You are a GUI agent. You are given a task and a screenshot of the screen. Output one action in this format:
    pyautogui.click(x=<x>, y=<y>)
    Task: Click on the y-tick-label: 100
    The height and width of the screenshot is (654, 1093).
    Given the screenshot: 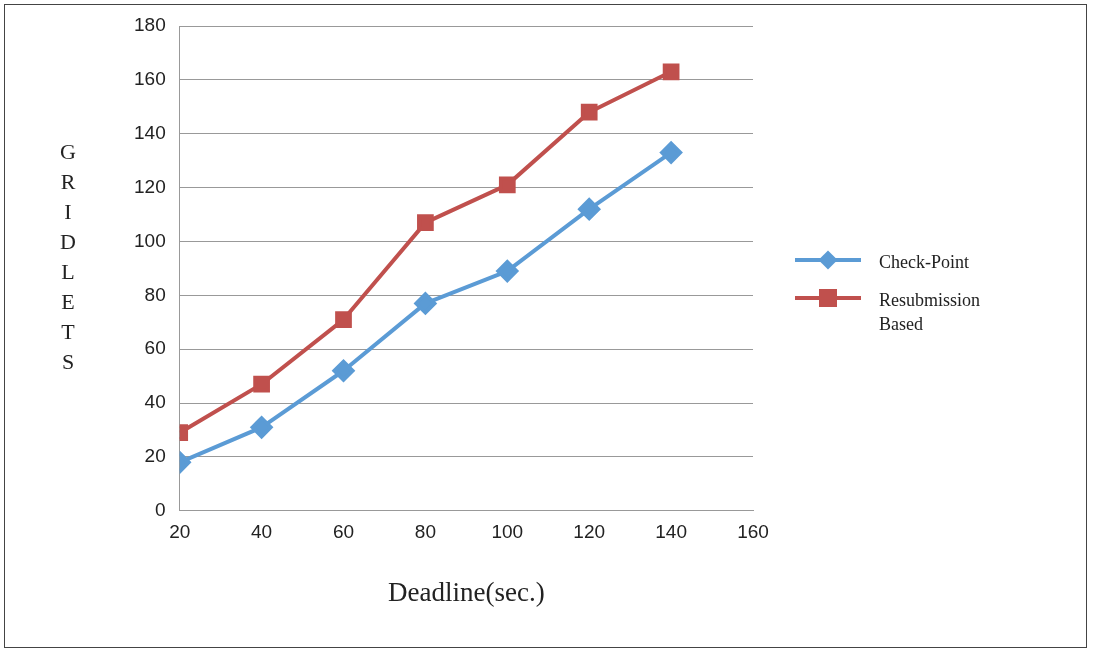 What is the action you would take?
    pyautogui.click(x=150, y=240)
    